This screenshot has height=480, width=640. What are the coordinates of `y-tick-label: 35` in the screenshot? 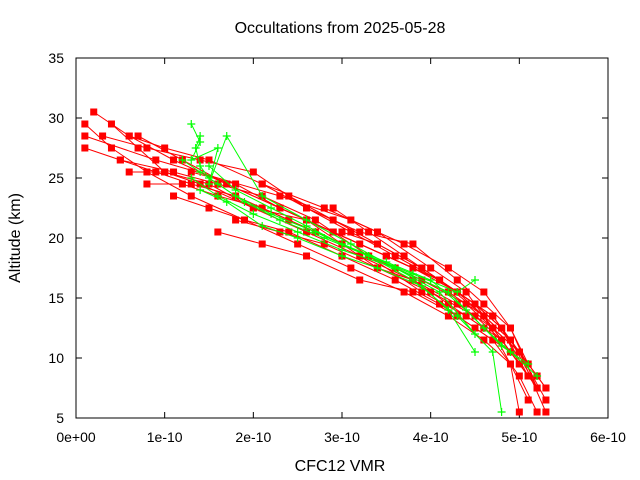 It's located at (56, 58).